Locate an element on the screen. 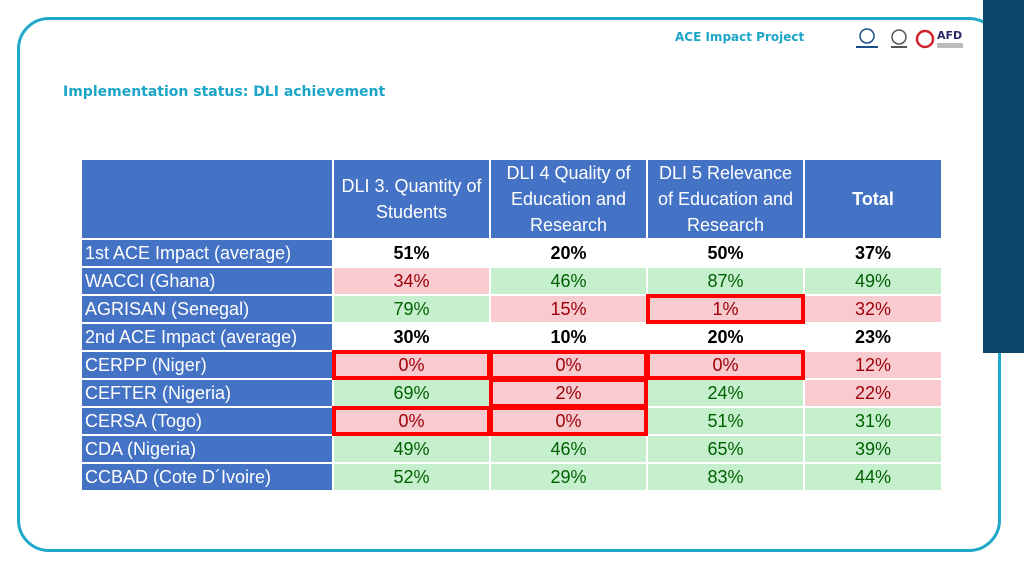 This screenshot has width=1024, height=575. table-row: 2nd ACE Impact (average) 30% 10% 20% 23% is located at coordinates (511, 337).